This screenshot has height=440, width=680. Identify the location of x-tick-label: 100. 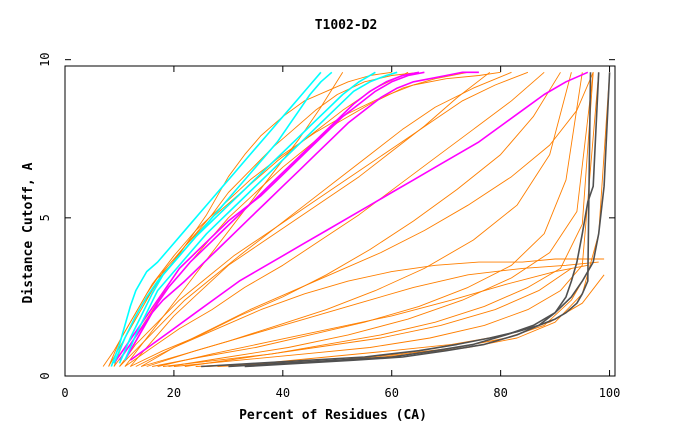
(610, 393).